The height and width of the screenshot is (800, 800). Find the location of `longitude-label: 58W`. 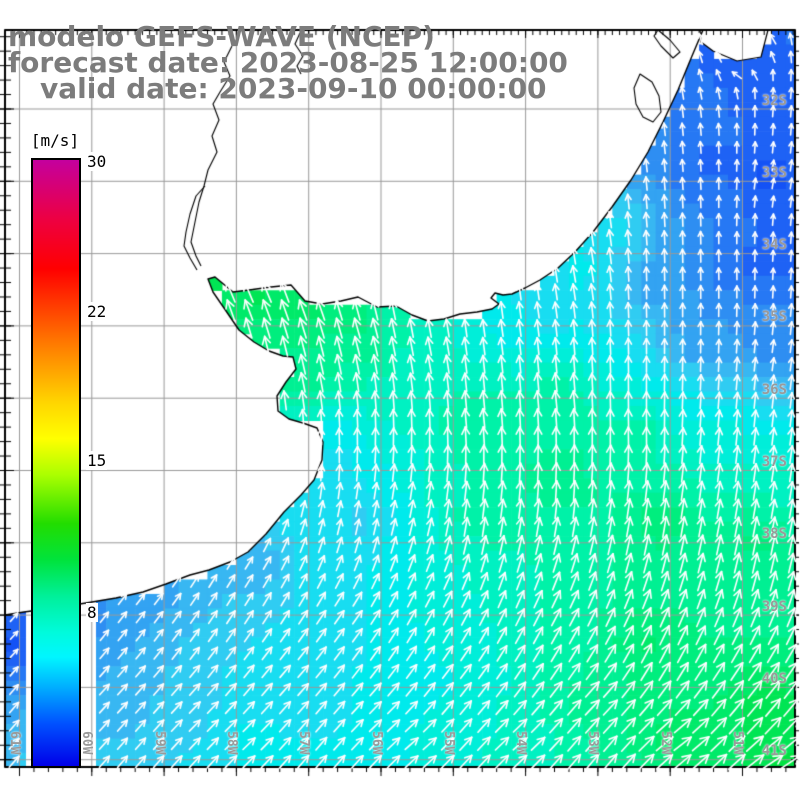

longitude-label: 58W is located at coordinates (231, 743).